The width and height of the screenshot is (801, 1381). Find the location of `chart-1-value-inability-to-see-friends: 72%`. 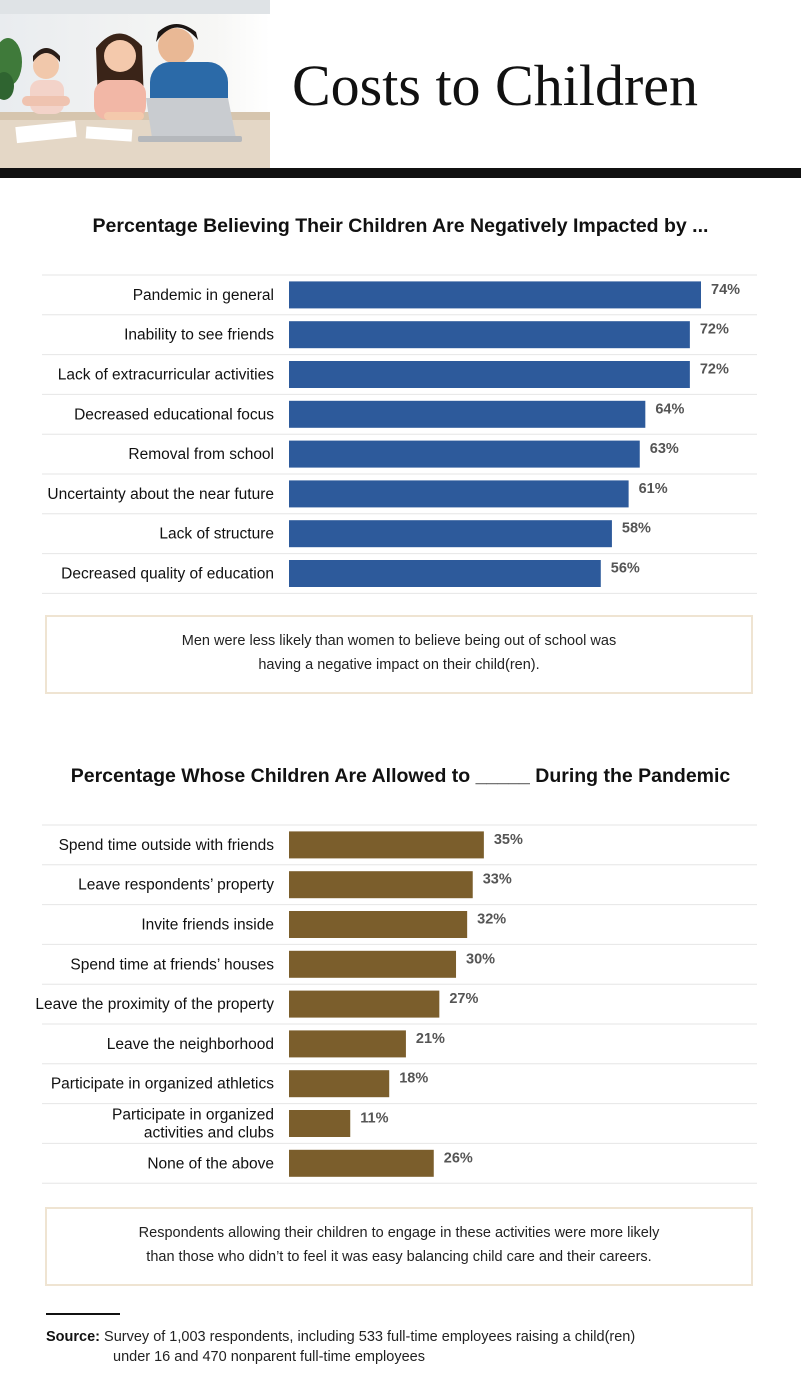

chart-1-value-inability-to-see-friends: 72% is located at coordinates (714, 330).